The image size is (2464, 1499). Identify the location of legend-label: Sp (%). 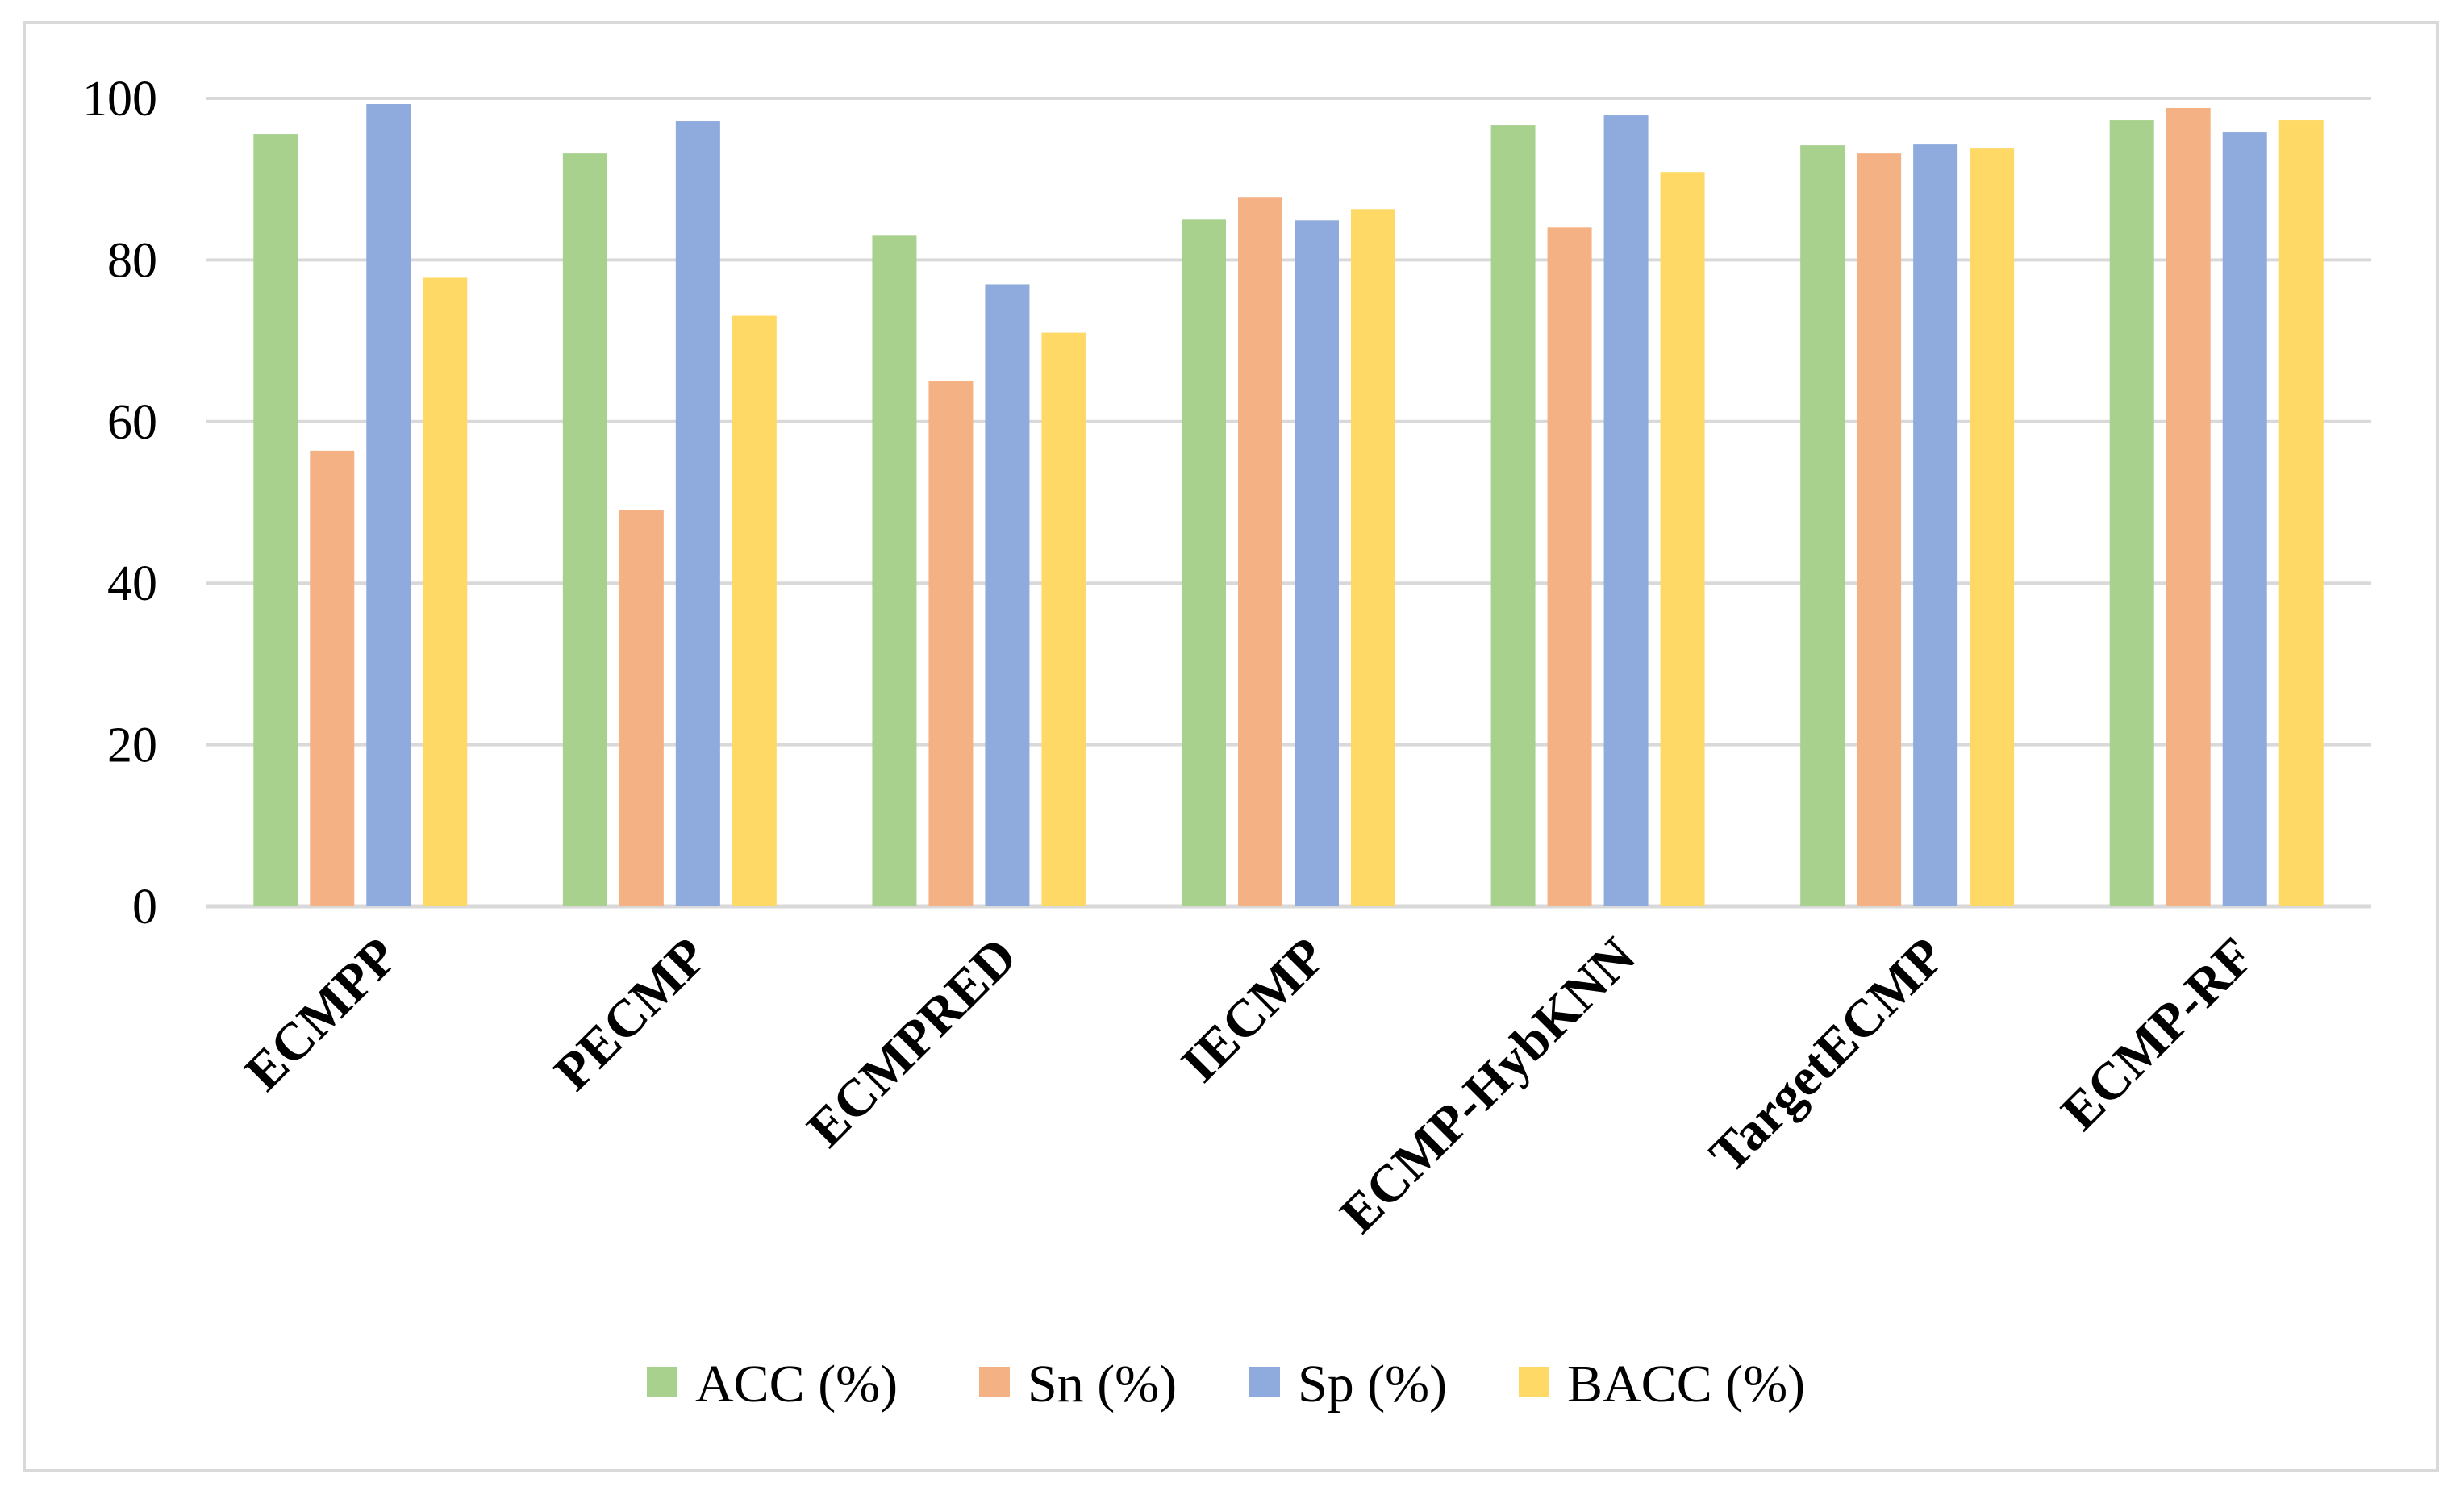
(1372, 1384).